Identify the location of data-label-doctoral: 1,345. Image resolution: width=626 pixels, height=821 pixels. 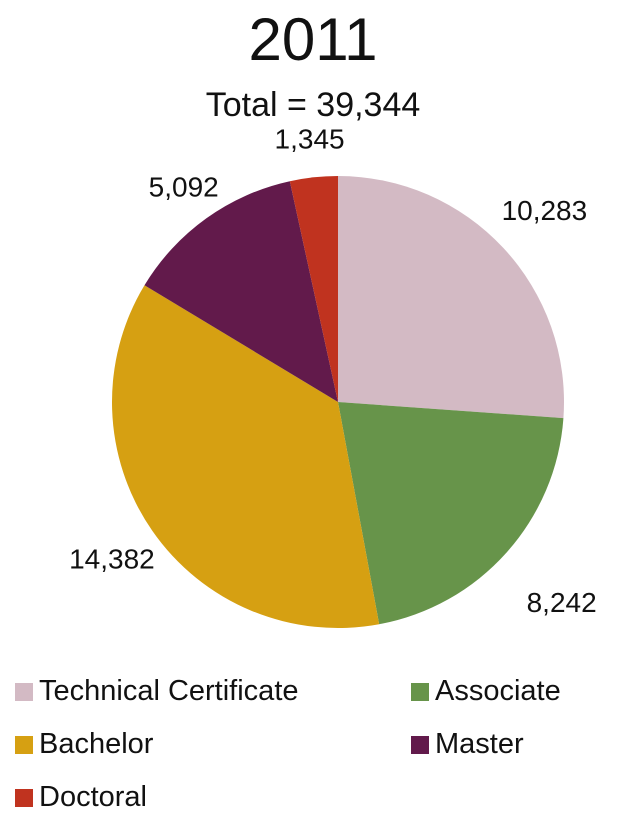
(310, 139).